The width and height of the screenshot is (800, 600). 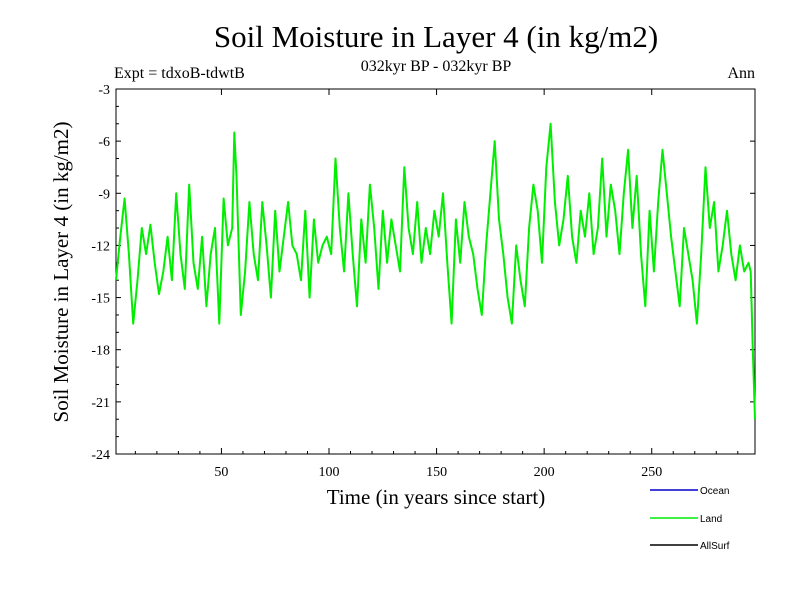 I want to click on y-tick-label: -21, so click(x=100, y=403).